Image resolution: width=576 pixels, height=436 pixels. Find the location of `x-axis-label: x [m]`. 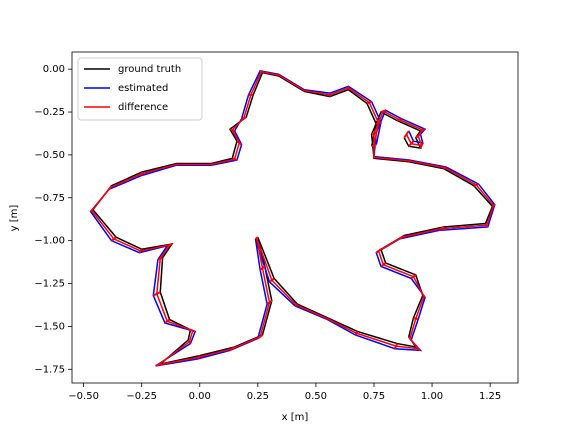

x-axis-label: x [m] is located at coordinates (295, 417).